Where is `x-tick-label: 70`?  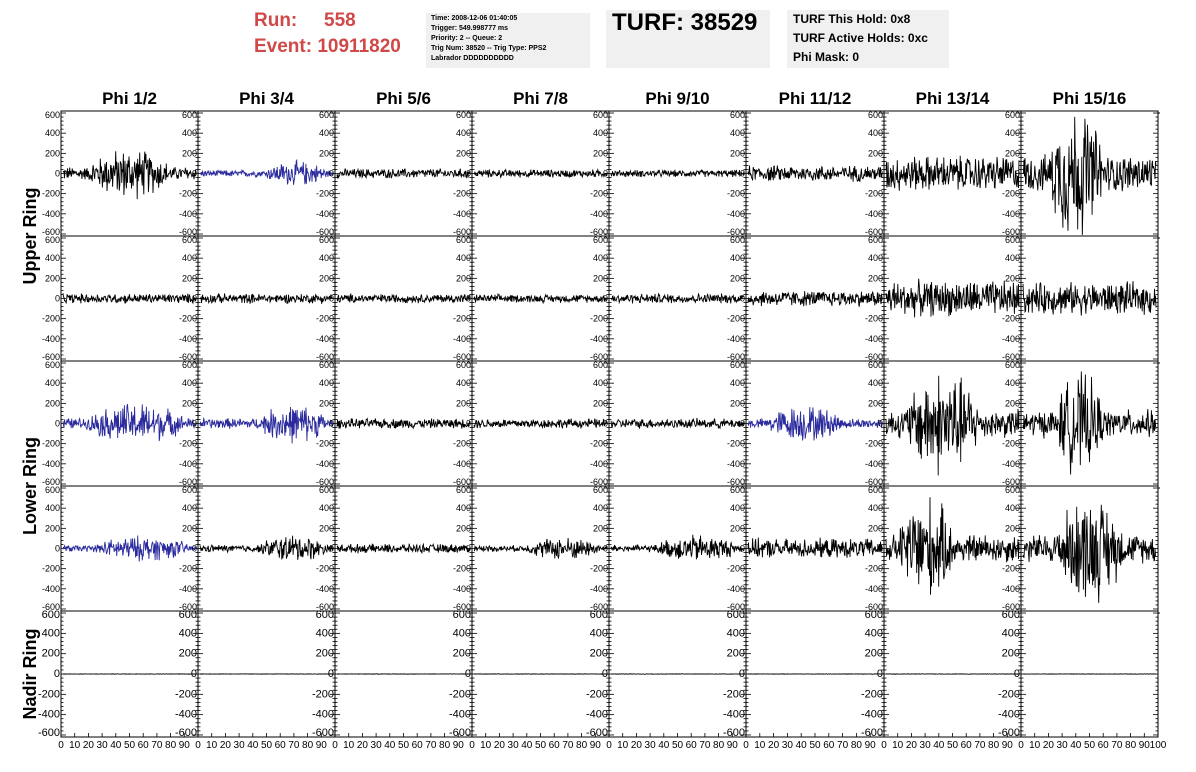 x-tick-label: 70 is located at coordinates (980, 745).